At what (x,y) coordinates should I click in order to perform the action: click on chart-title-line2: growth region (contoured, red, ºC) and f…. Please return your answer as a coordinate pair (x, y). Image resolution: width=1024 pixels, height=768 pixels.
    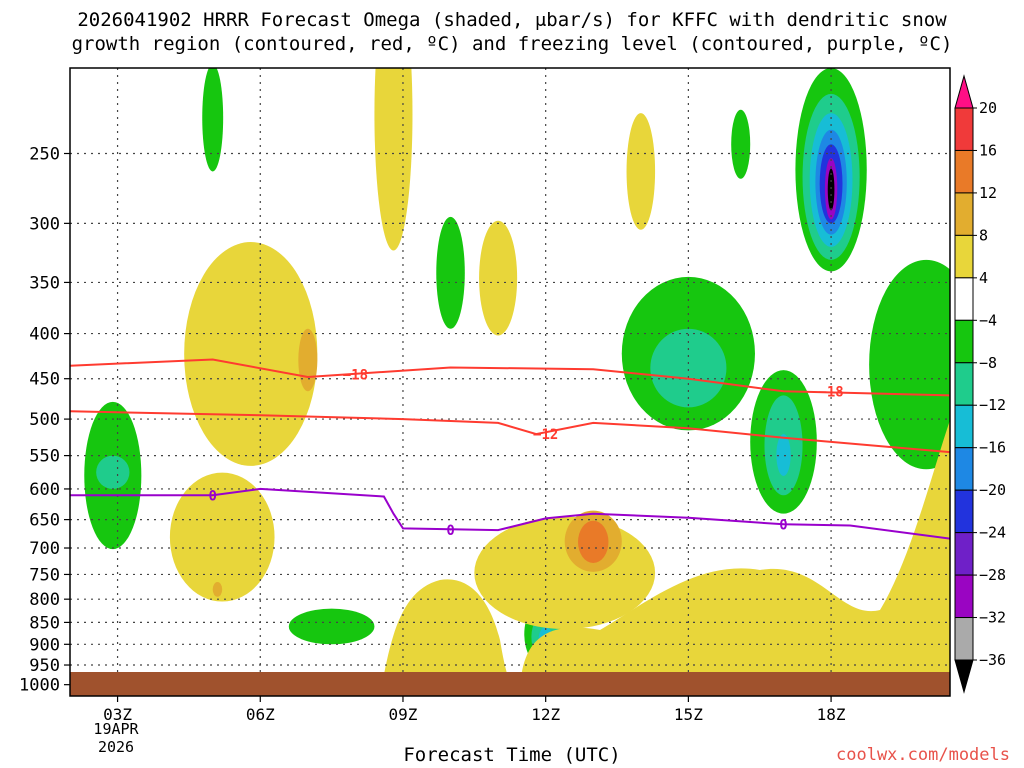
    Looking at the image, I should click on (512, 44).